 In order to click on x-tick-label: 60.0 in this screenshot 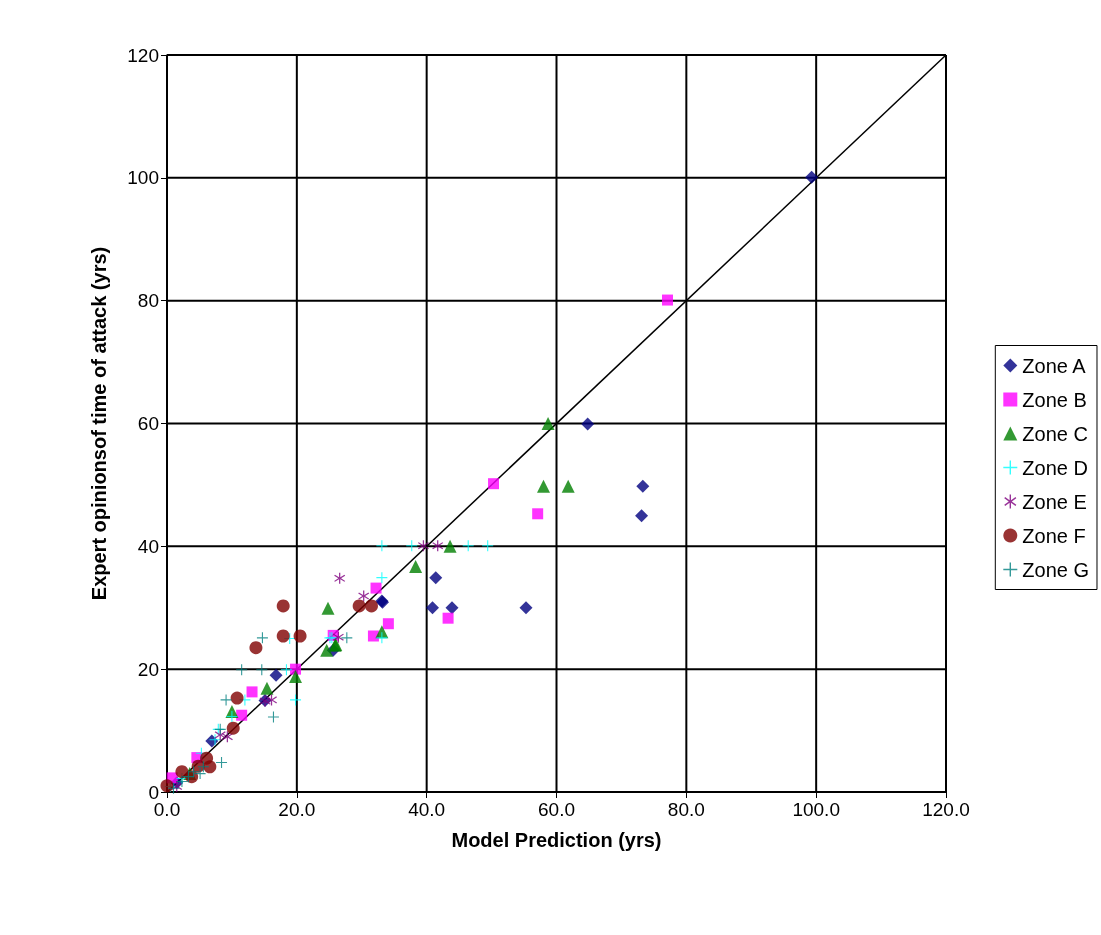, I will do `click(556, 809)`.